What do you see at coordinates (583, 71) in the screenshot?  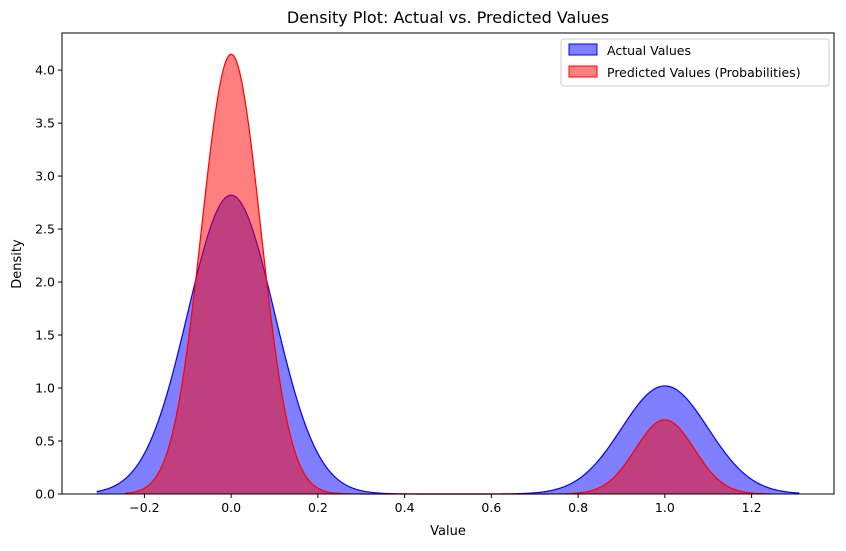 I see `legend-swatch-predicted` at bounding box center [583, 71].